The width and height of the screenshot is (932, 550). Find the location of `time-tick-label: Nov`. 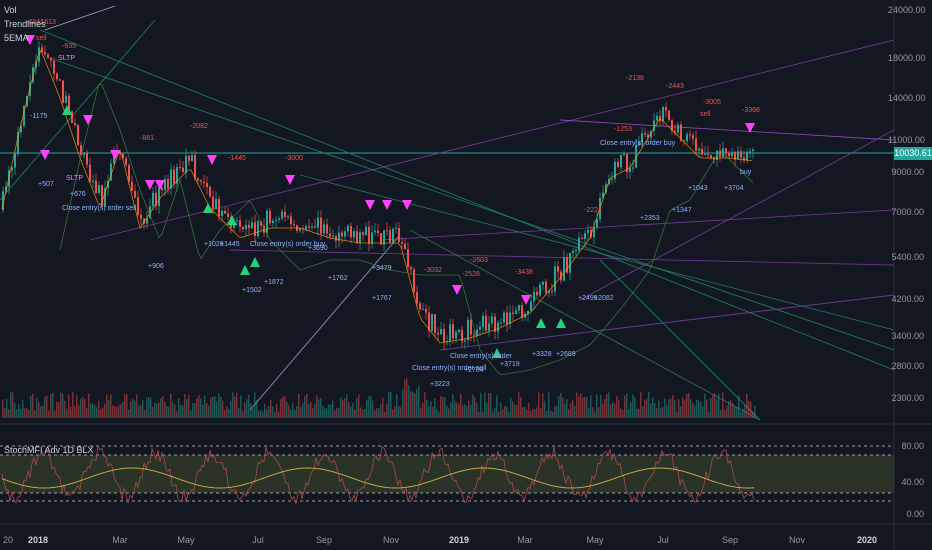

time-tick-label: Nov is located at coordinates (797, 540).